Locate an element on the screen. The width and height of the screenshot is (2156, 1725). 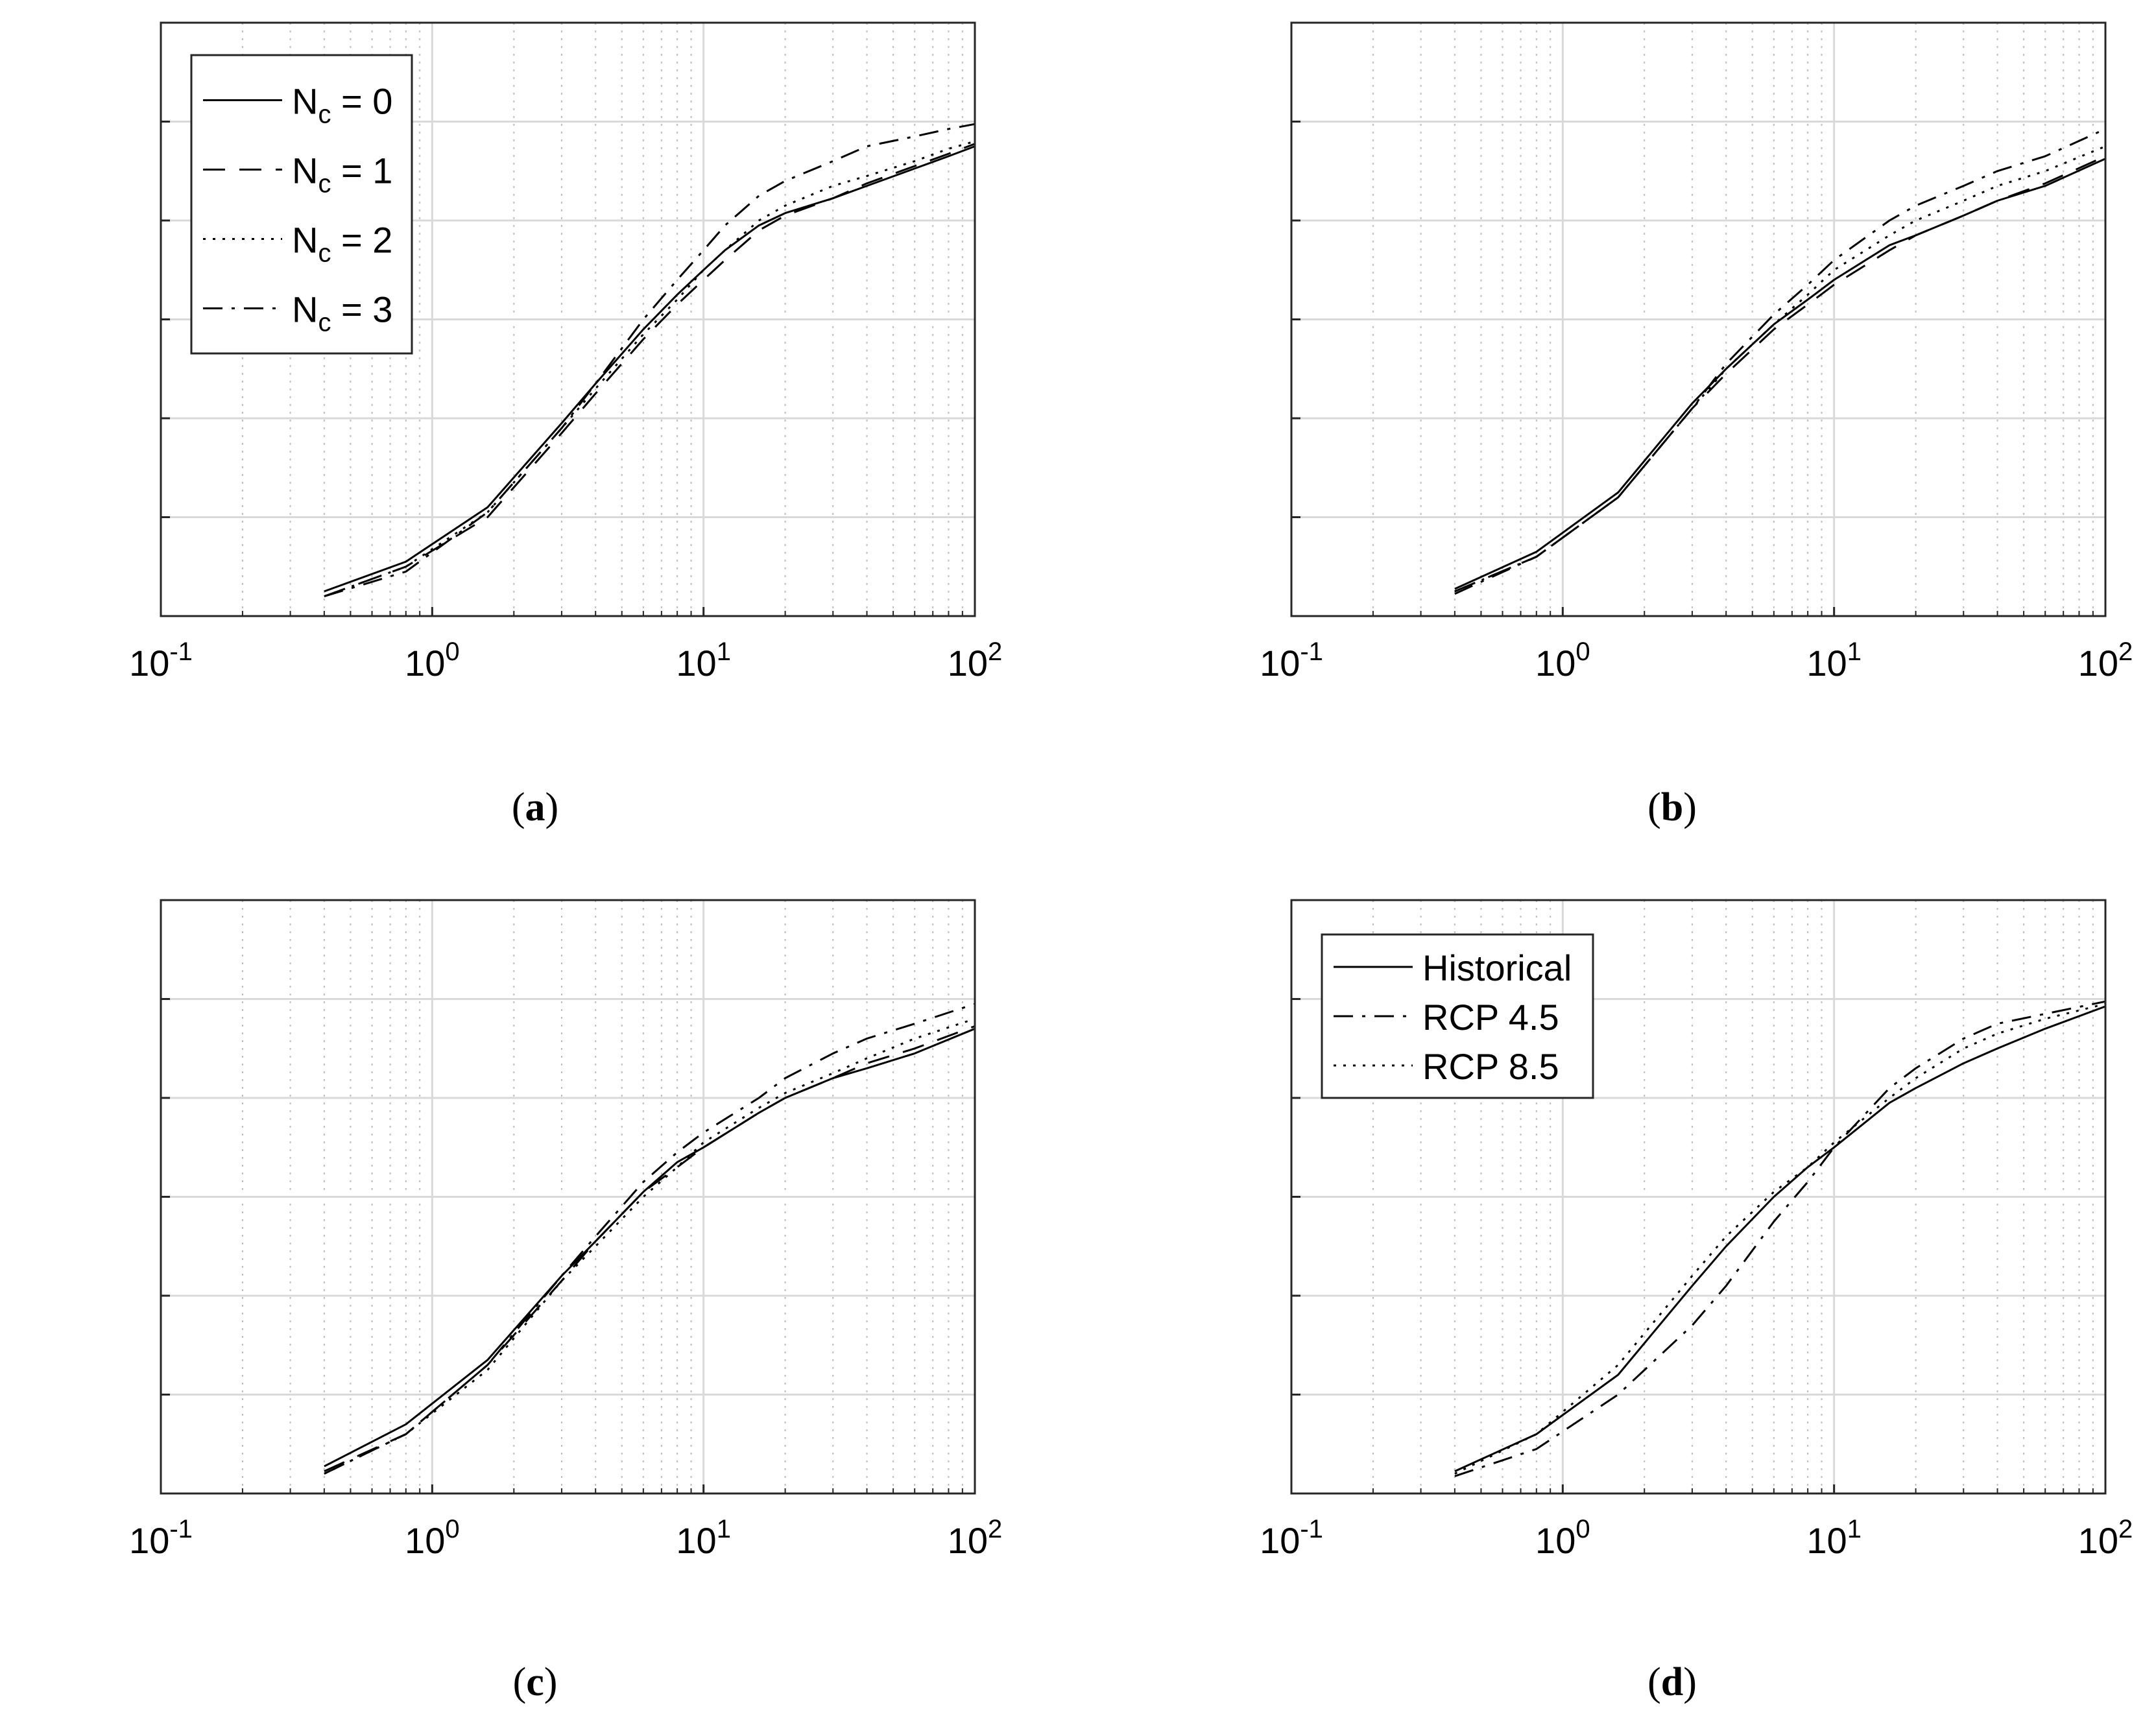
panel-caption: (a) is located at coordinates (535, 807).